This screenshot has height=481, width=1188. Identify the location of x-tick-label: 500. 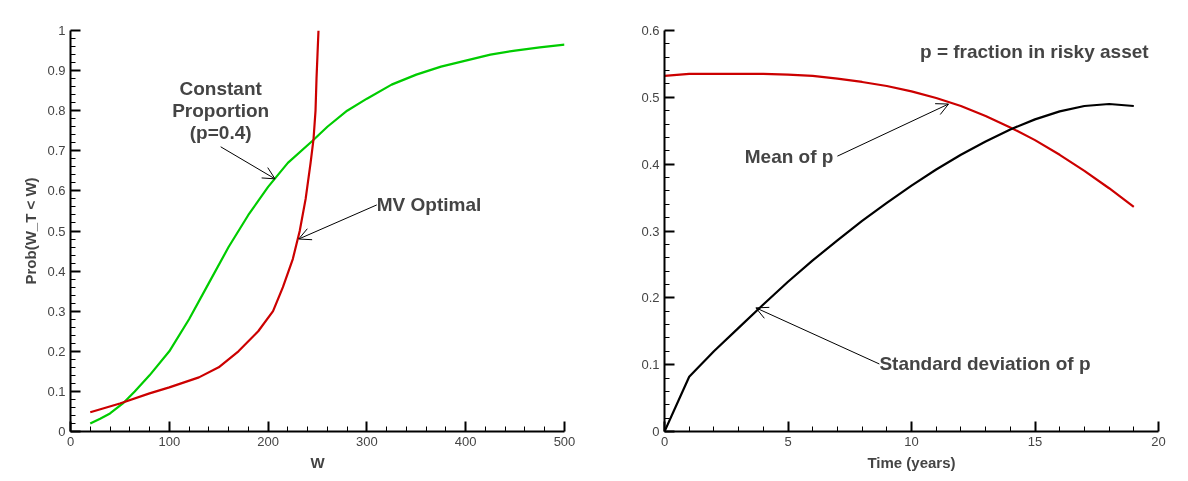
(564, 441).